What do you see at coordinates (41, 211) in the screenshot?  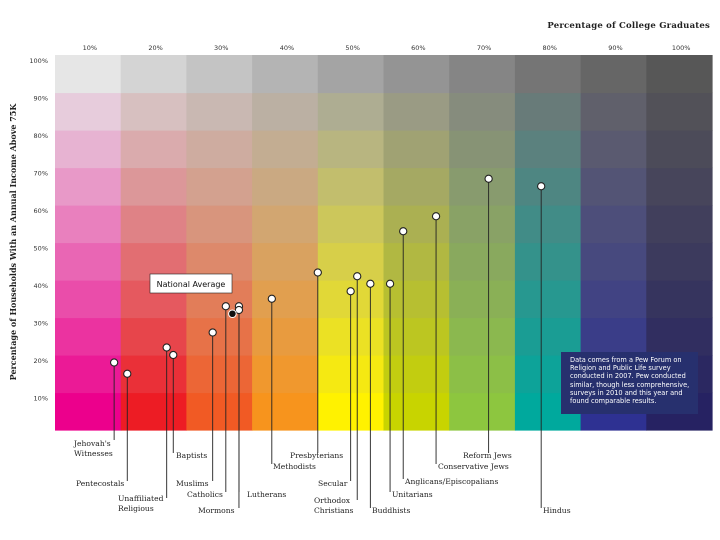 I see `y-tick-label: 60%` at bounding box center [41, 211].